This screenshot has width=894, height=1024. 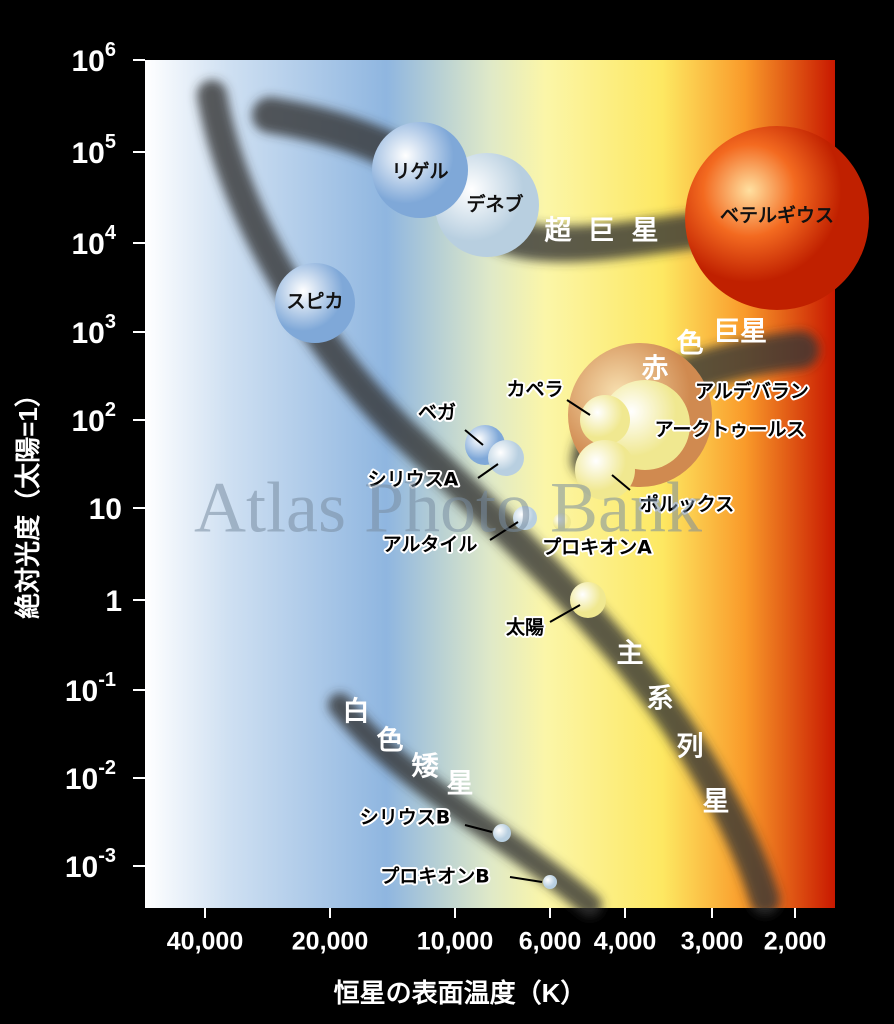 I want to click on x-tick-label: 20,000, so click(x=330, y=942).